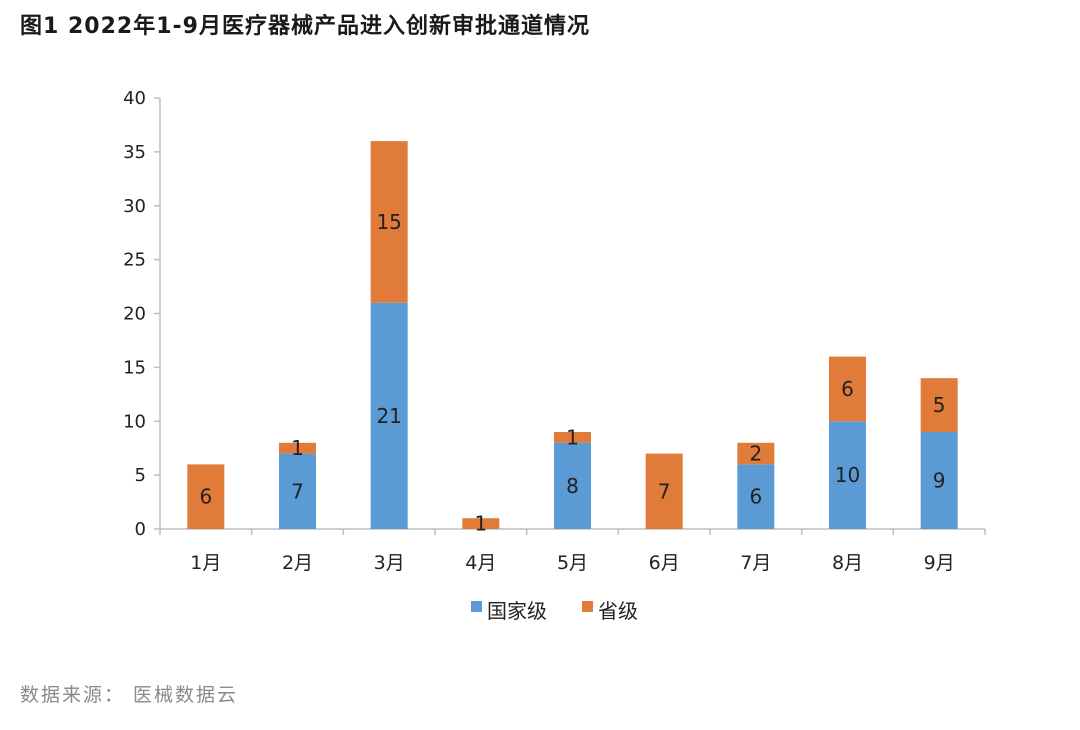 The height and width of the screenshot is (730, 1080). I want to click on x-tick-label: 6月, so click(664, 563).